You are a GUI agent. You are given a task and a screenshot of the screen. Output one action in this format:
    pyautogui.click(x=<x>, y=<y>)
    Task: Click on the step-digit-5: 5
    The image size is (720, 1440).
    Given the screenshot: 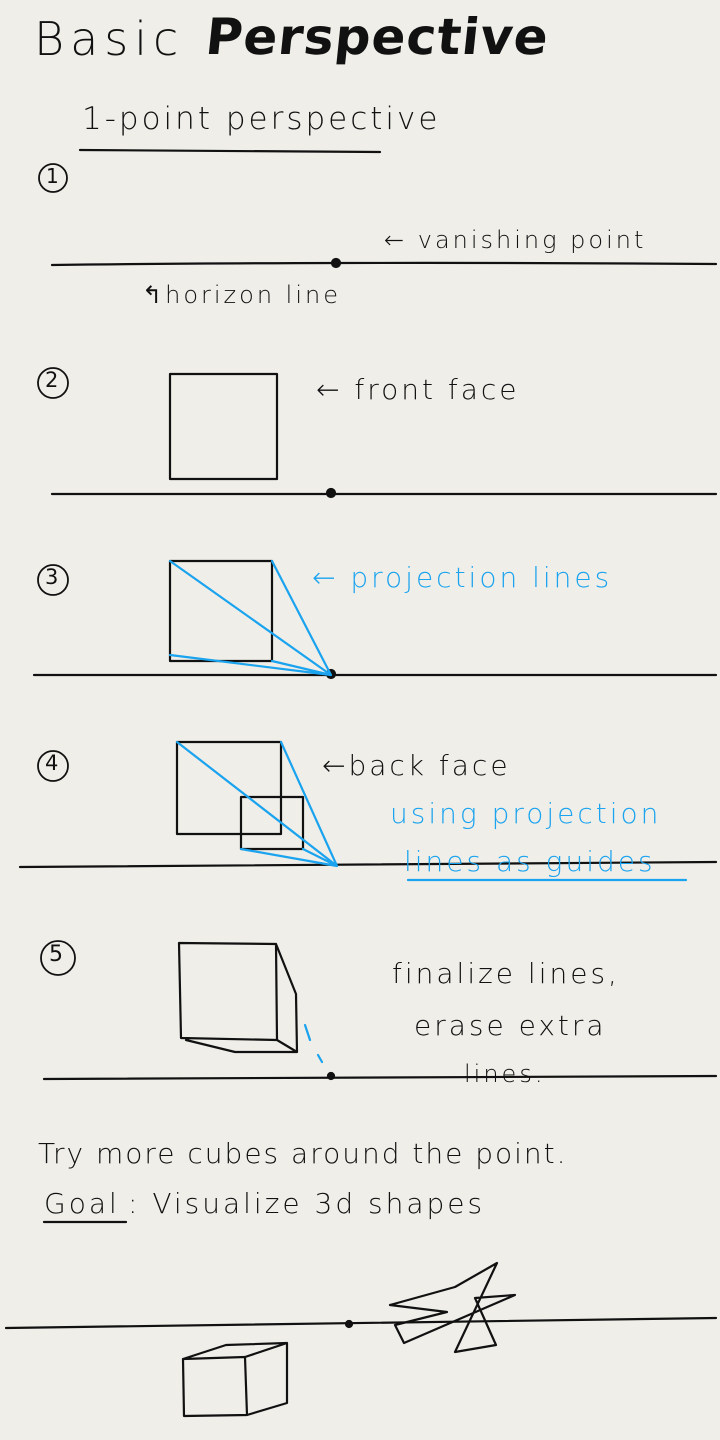 What is the action you would take?
    pyautogui.click(x=57, y=954)
    